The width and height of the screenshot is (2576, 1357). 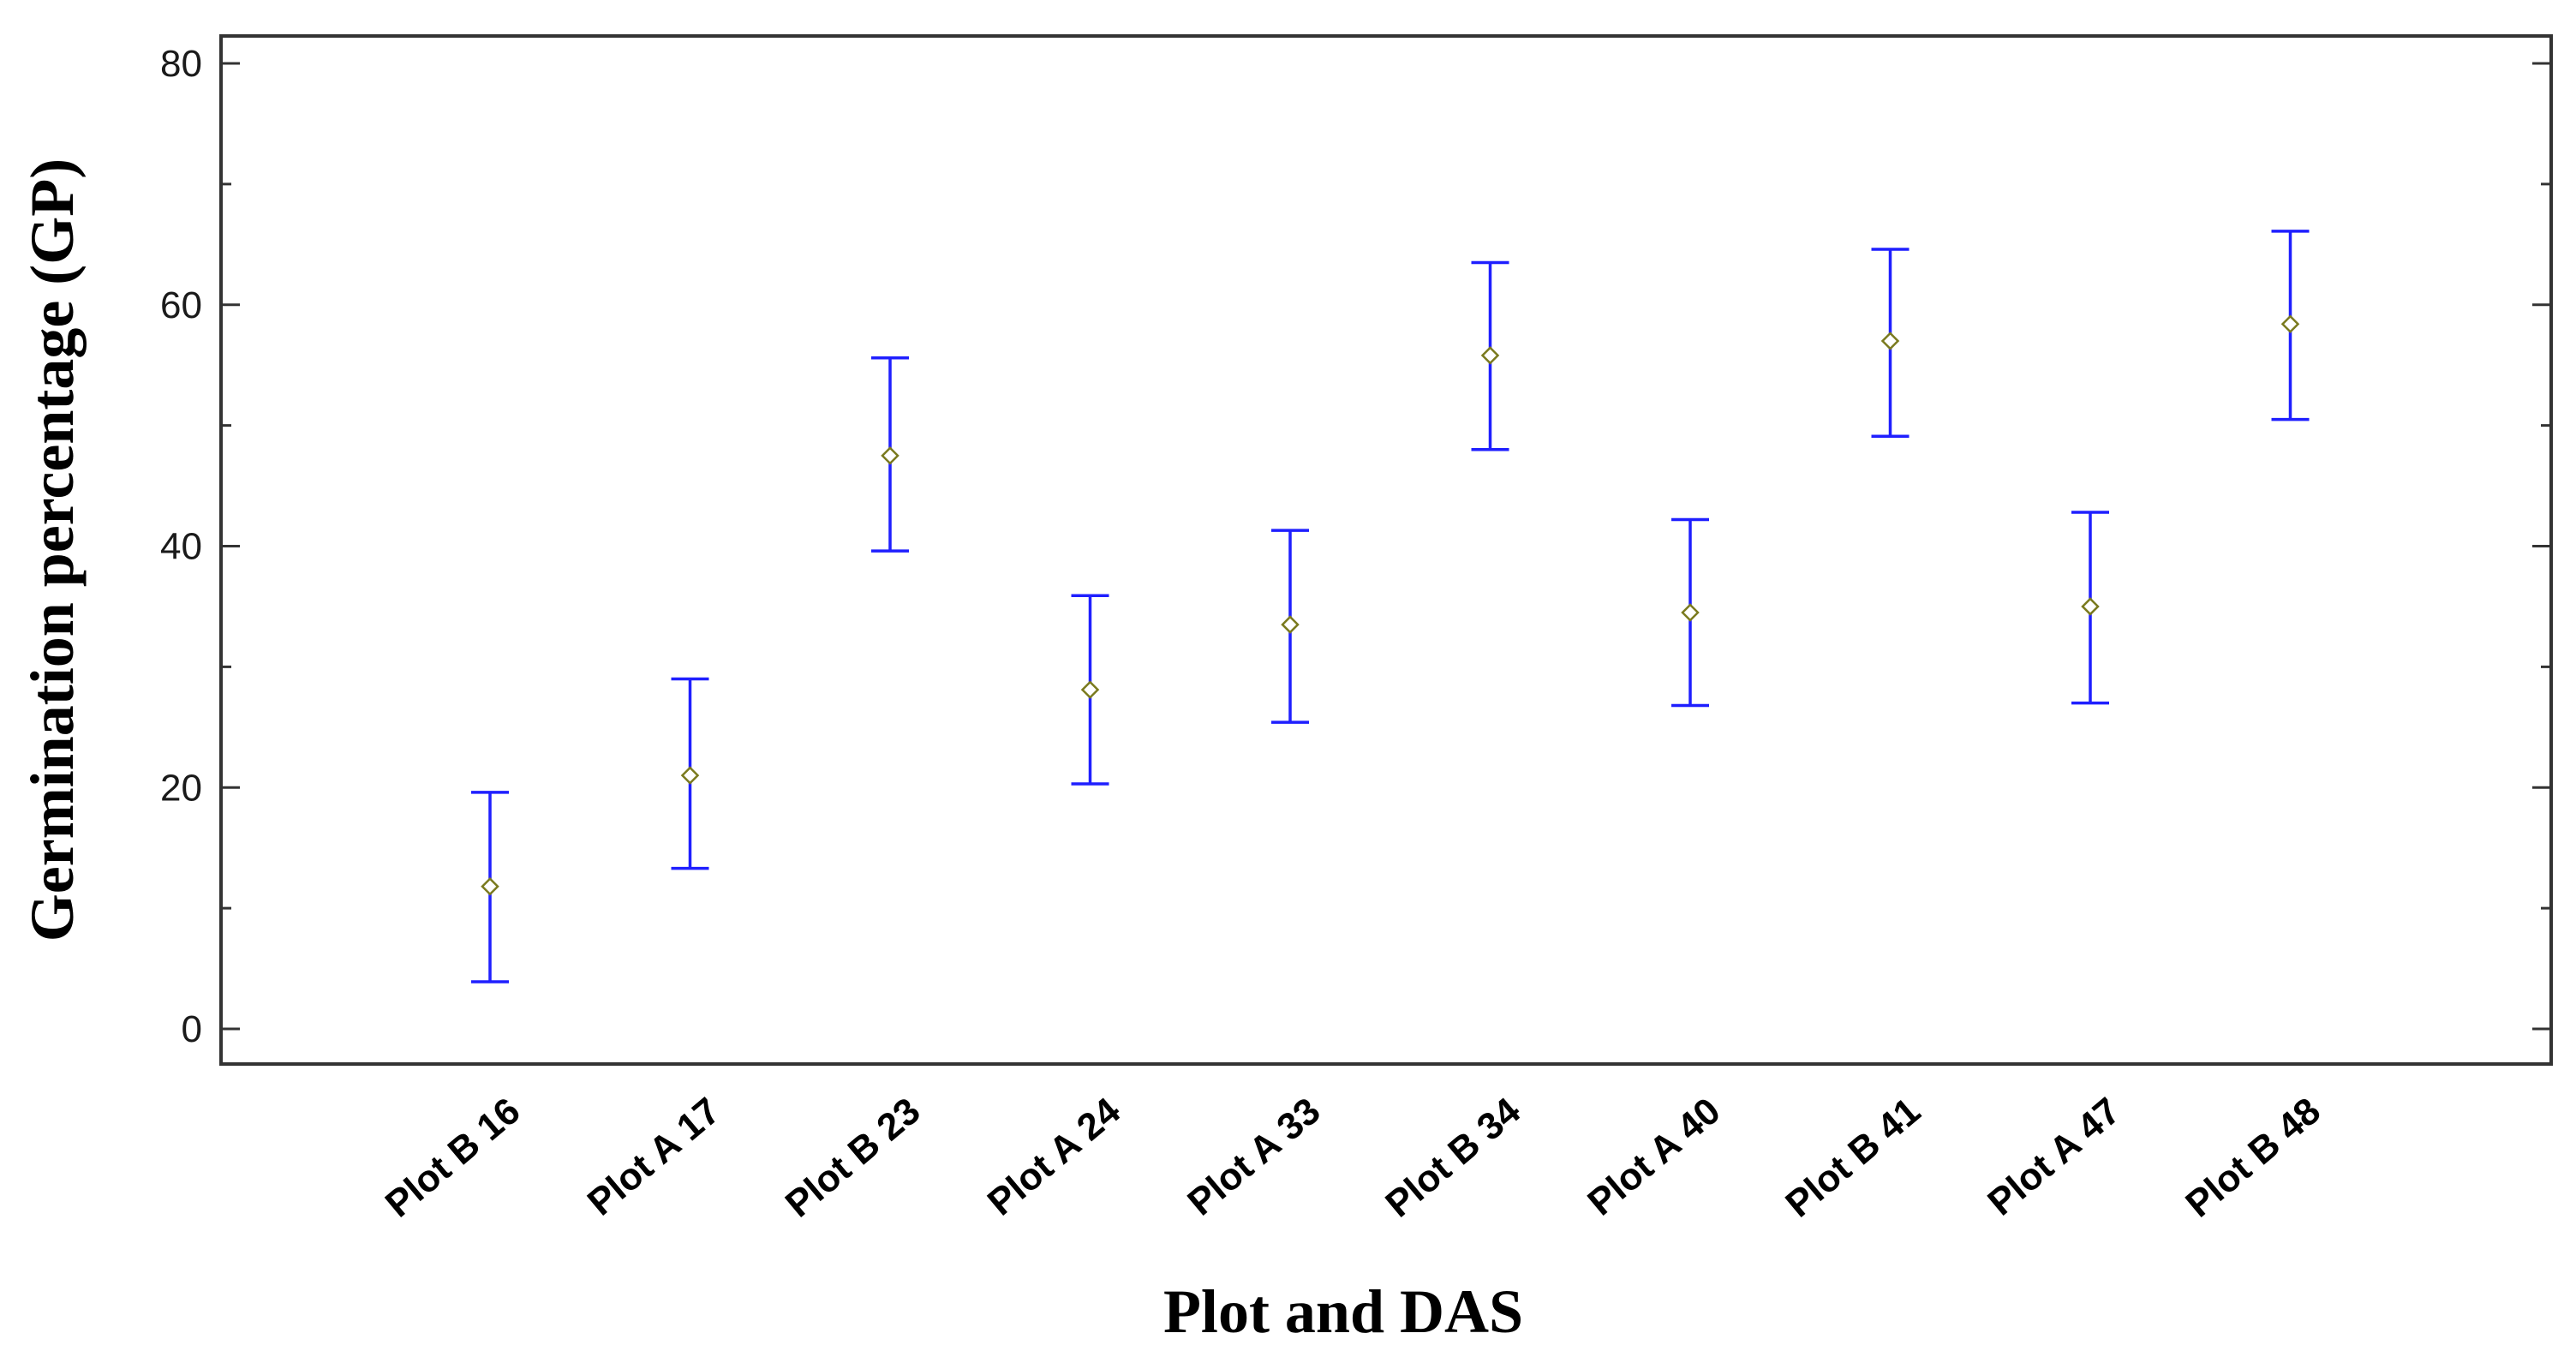 I want to click on y-tick-label: 20, so click(x=181, y=788).